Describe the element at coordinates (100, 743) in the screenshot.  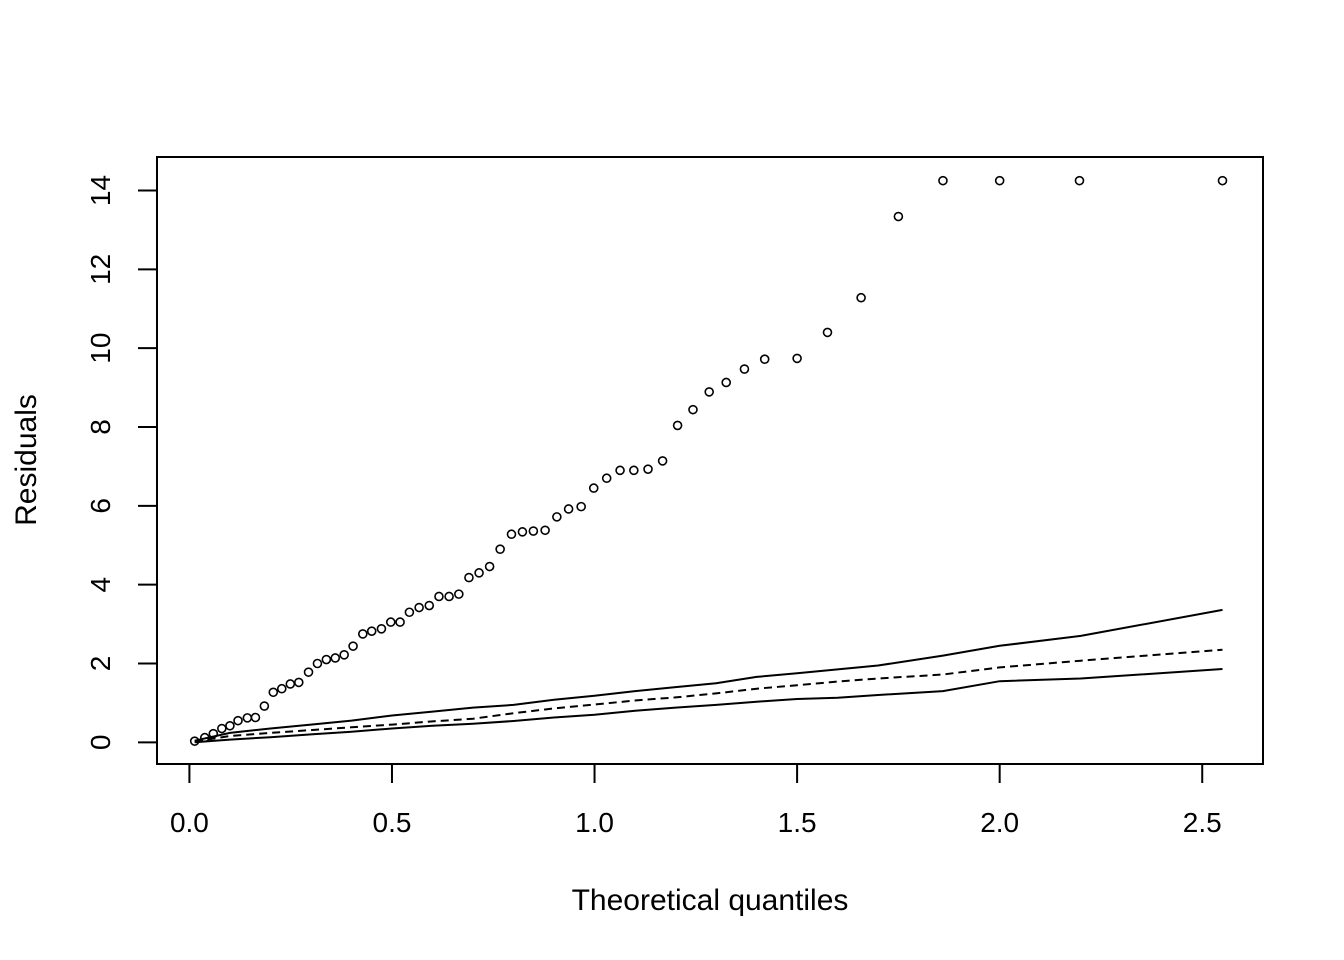
I see `y-tick-label: 0` at that location.